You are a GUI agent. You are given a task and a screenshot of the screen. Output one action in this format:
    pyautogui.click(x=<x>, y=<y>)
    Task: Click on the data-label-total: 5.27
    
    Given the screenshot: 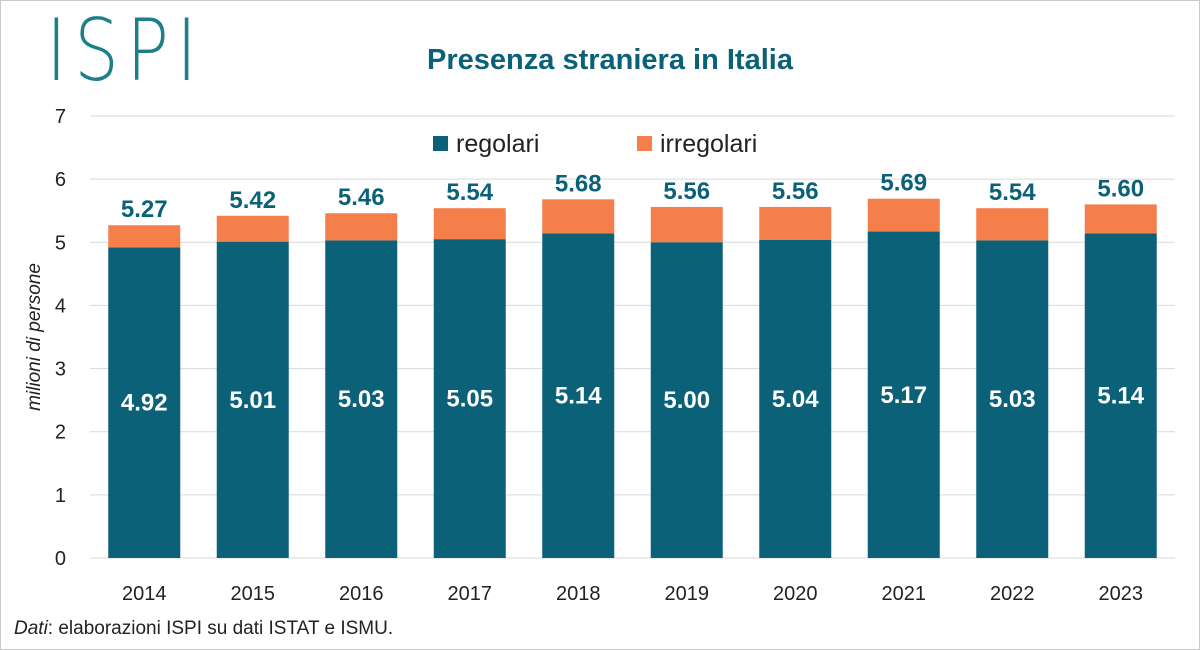 What is the action you would take?
    pyautogui.click(x=144, y=209)
    